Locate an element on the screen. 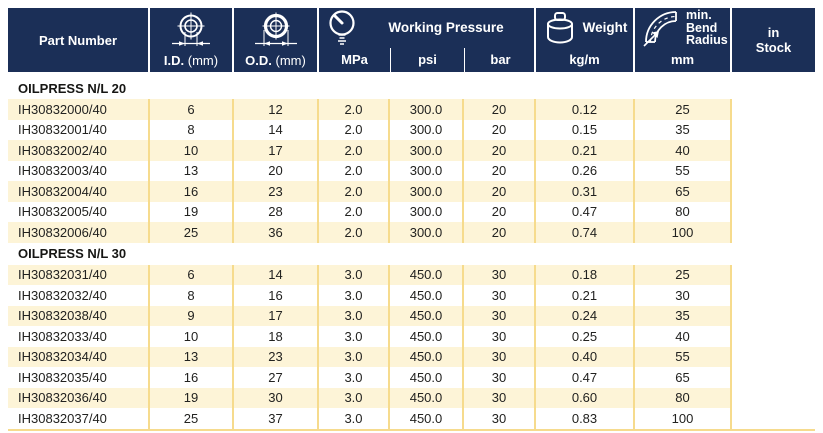 The width and height of the screenshot is (823, 433). col-header-weight: Weight kg/m is located at coordinates (583, 40).